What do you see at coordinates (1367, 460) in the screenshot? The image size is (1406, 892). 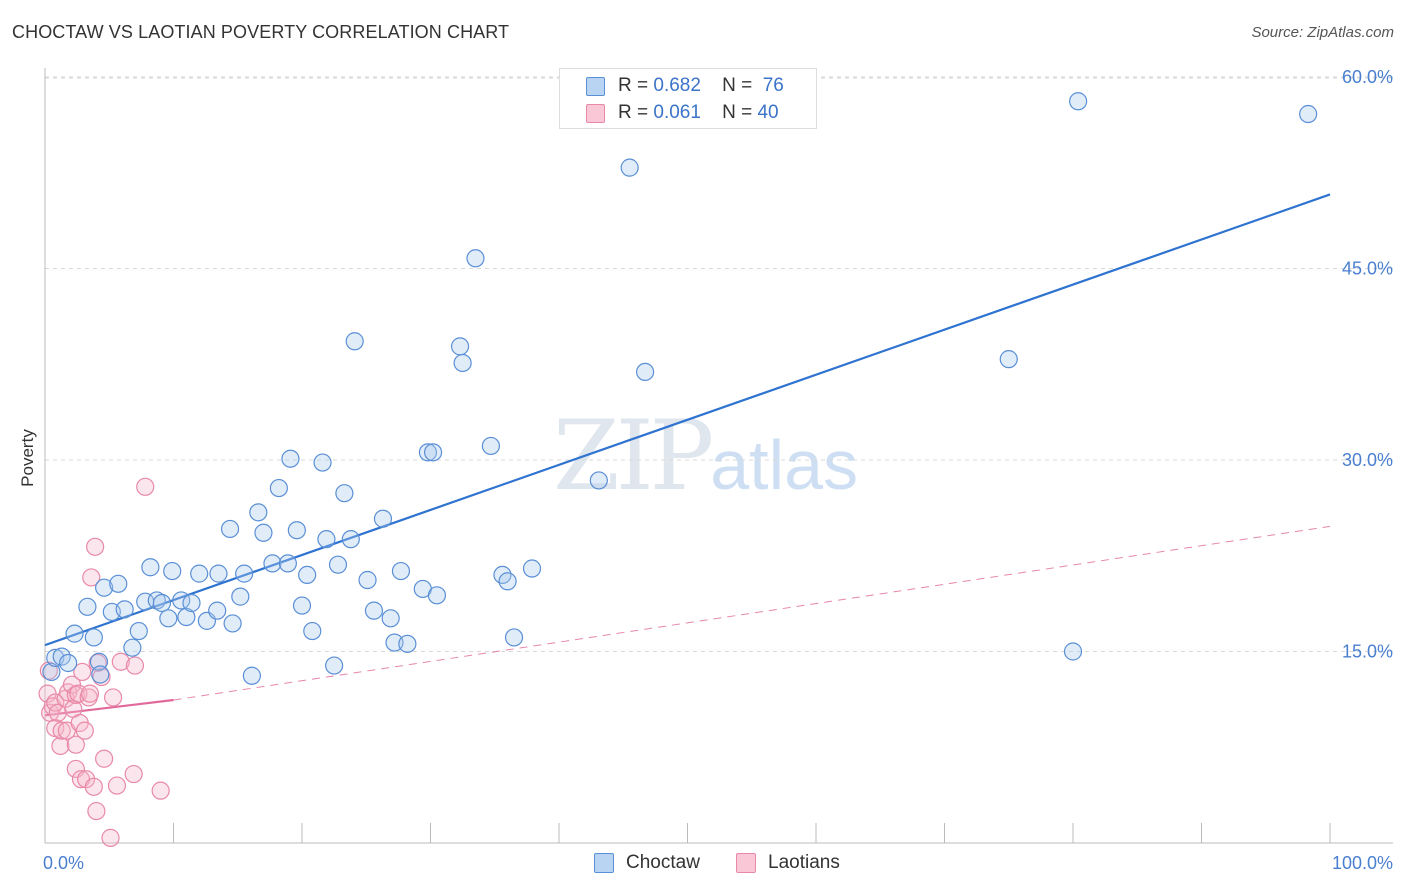 I see `y-tick-label-1: 30.0%` at bounding box center [1367, 460].